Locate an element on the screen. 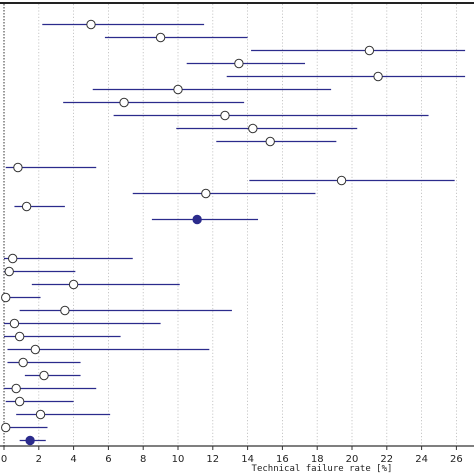 This screenshot has width=474, height=474. x-axis: 0 2 4 6 8 10 12 14 16 18 20 22 24 26 is located at coordinates (237, 455).